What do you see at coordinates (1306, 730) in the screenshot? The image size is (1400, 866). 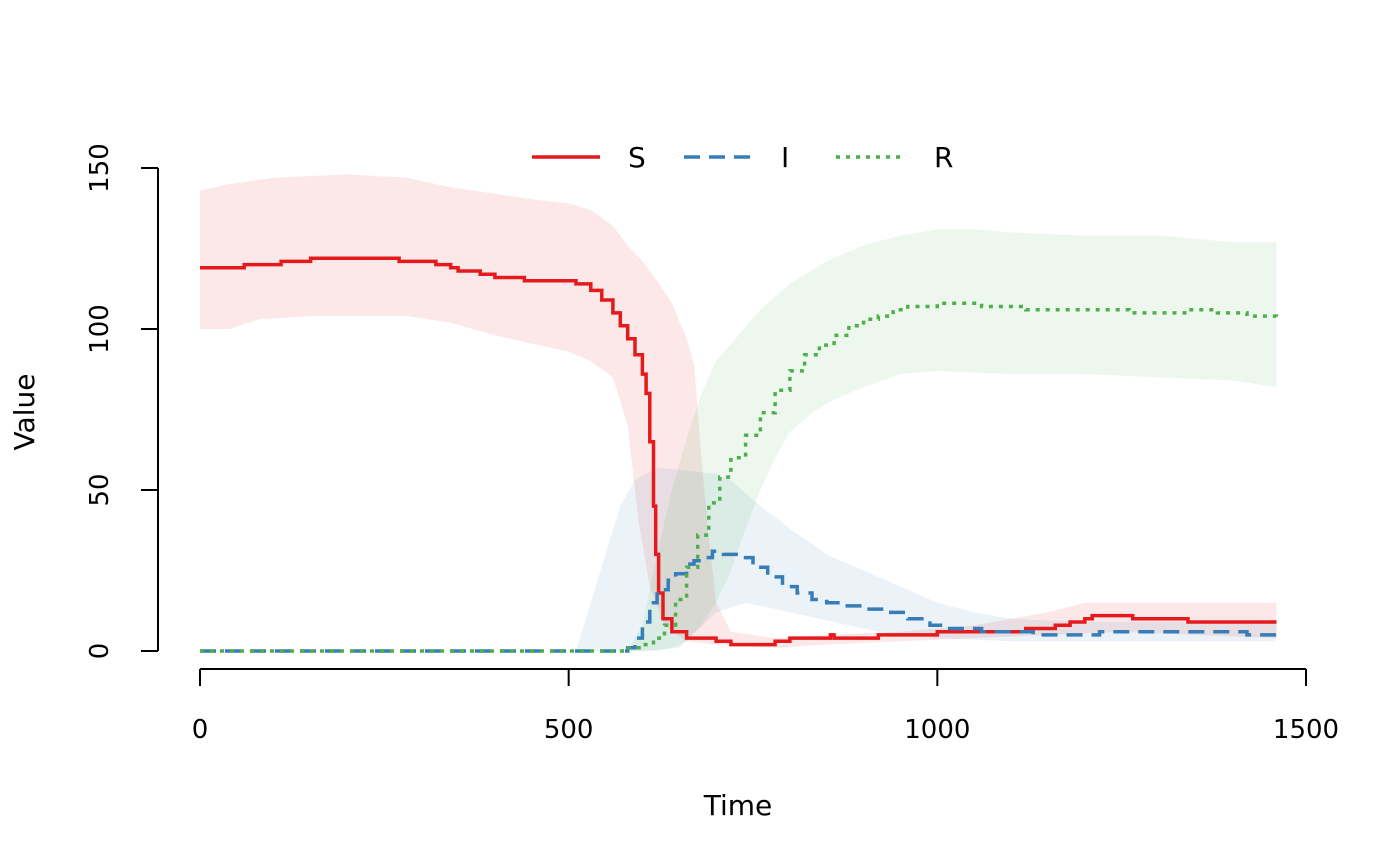 I see `x-tick-label: 1500` at bounding box center [1306, 730].